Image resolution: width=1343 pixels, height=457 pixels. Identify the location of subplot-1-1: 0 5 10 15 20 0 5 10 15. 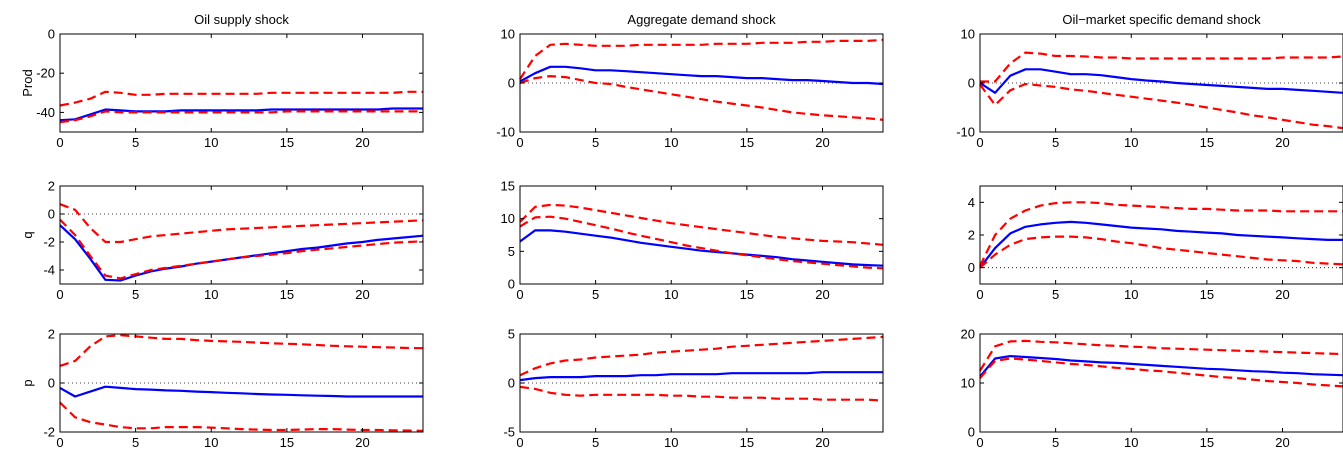
(692, 240).